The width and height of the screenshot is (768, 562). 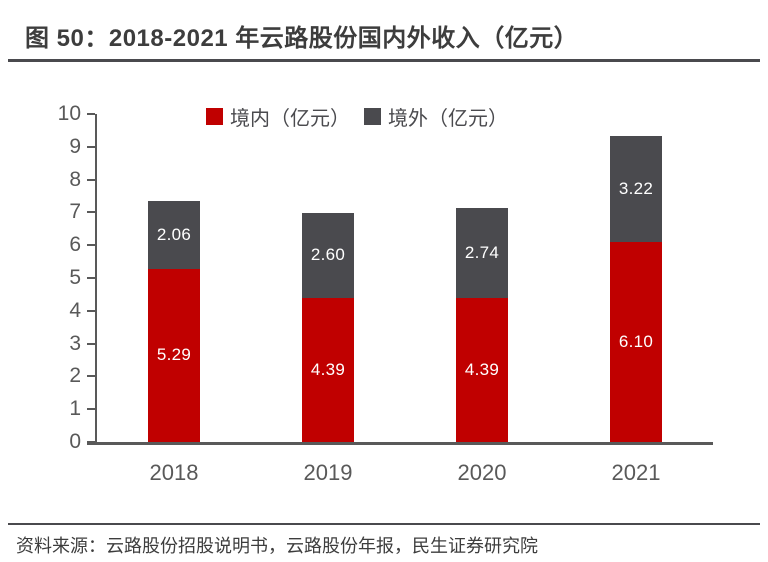 I want to click on y-axis-tick-label: 0, so click(x=75, y=441).